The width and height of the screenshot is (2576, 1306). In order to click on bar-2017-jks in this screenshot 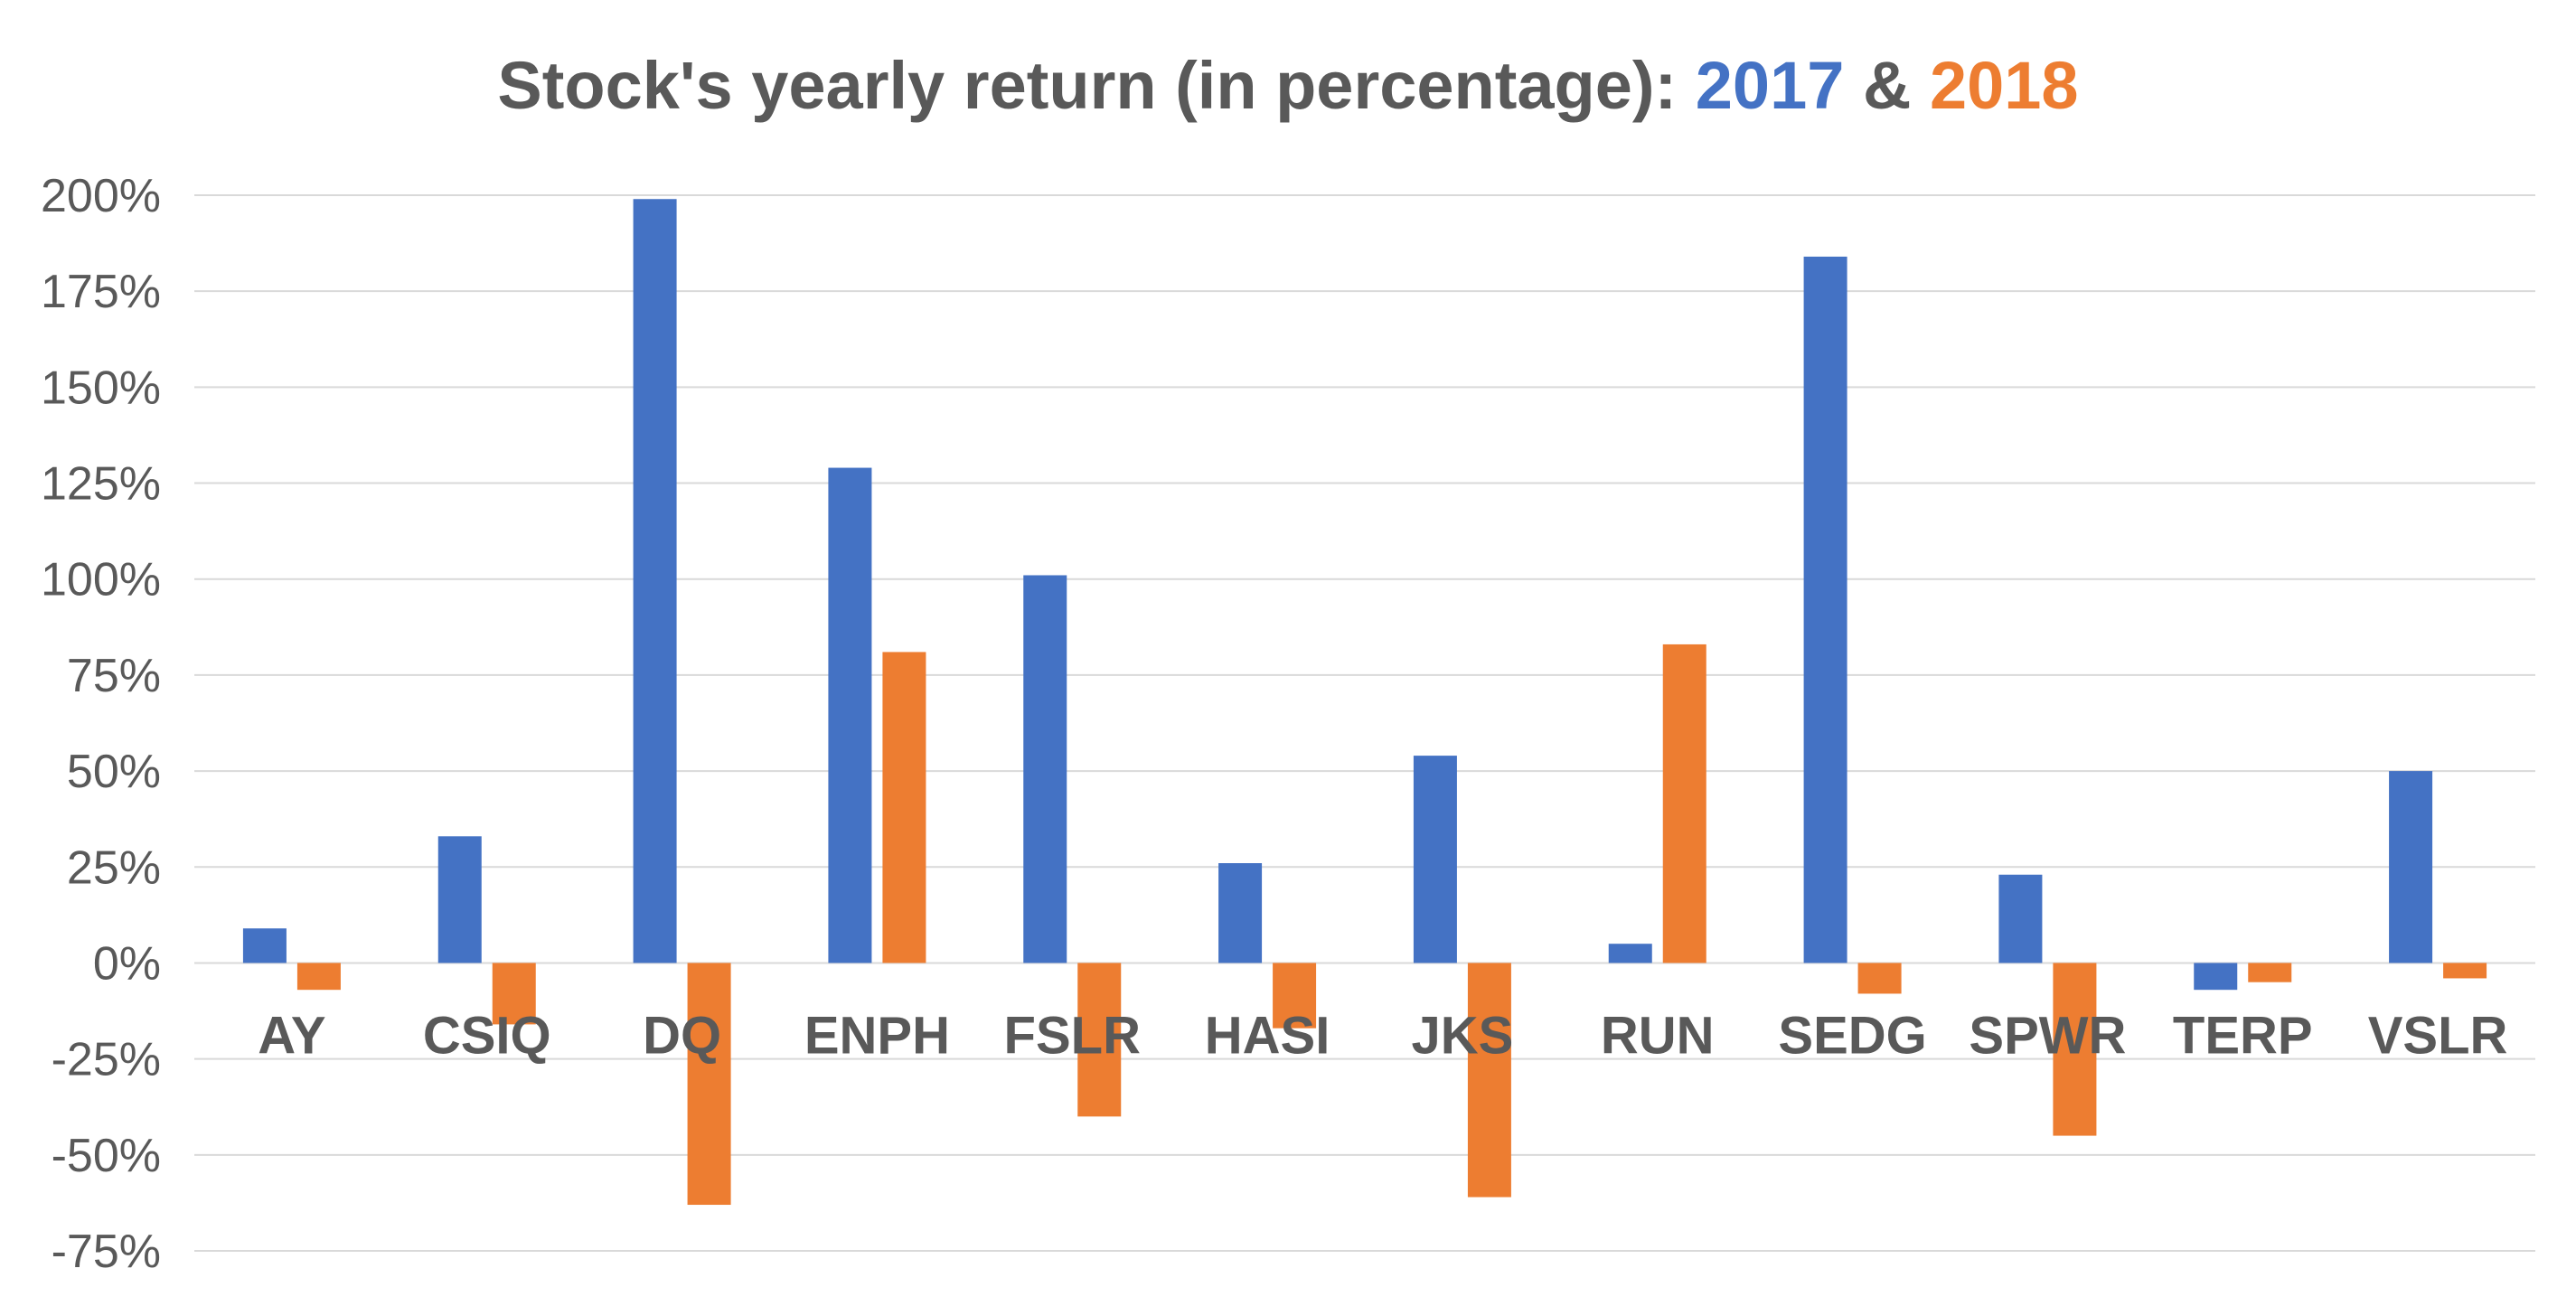, I will do `click(1435, 859)`.